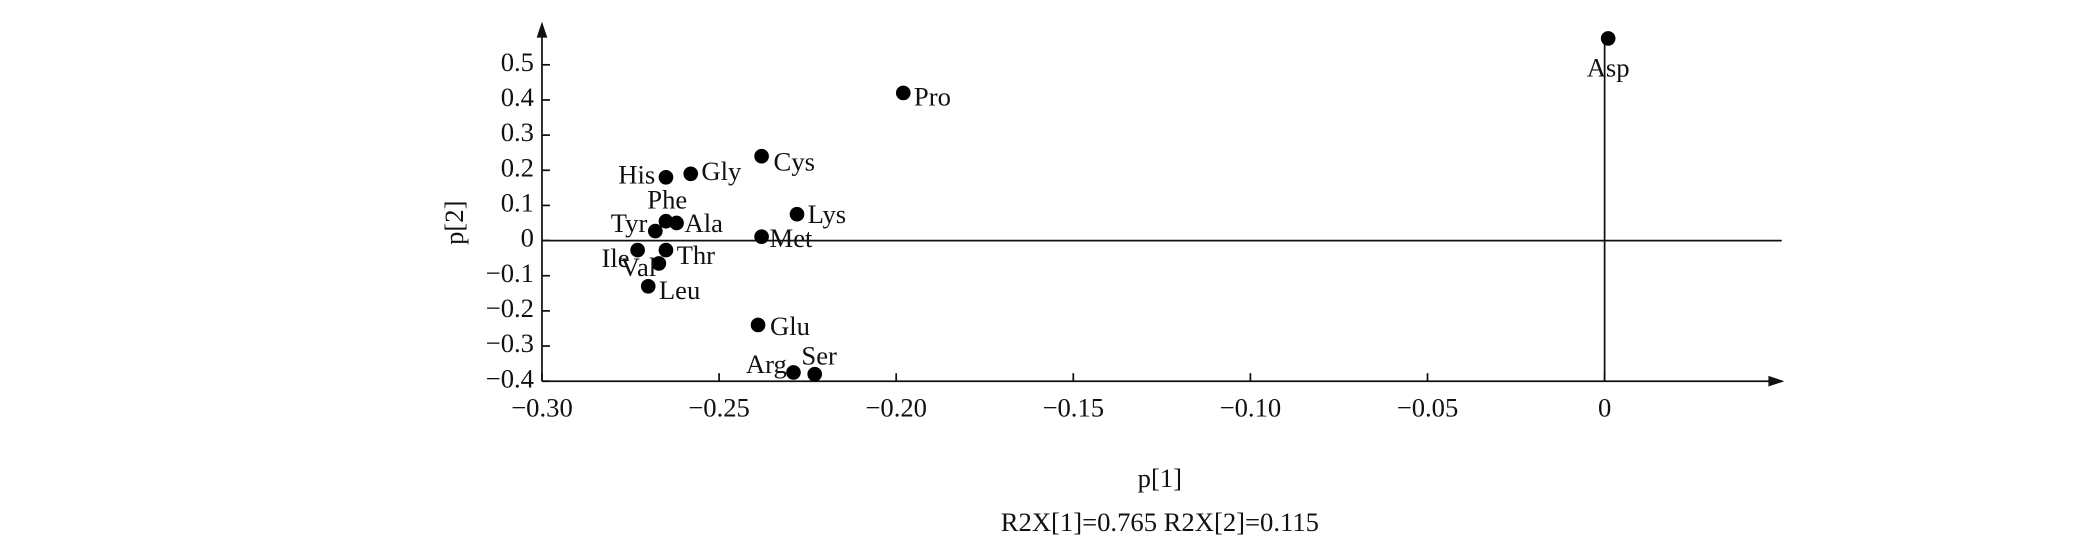 This screenshot has height=552, width=2088. What do you see at coordinates (510, 273) in the screenshot?
I see `y-tick-label: −0.1` at bounding box center [510, 273].